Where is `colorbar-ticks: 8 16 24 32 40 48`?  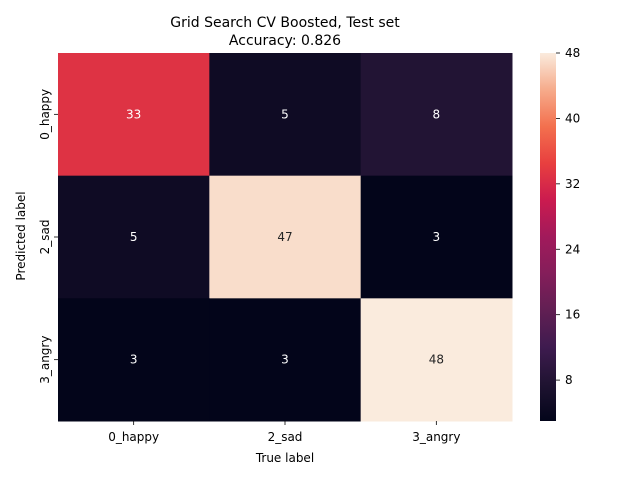 colorbar-ticks: 8 16 24 32 40 48 is located at coordinates (568, 216).